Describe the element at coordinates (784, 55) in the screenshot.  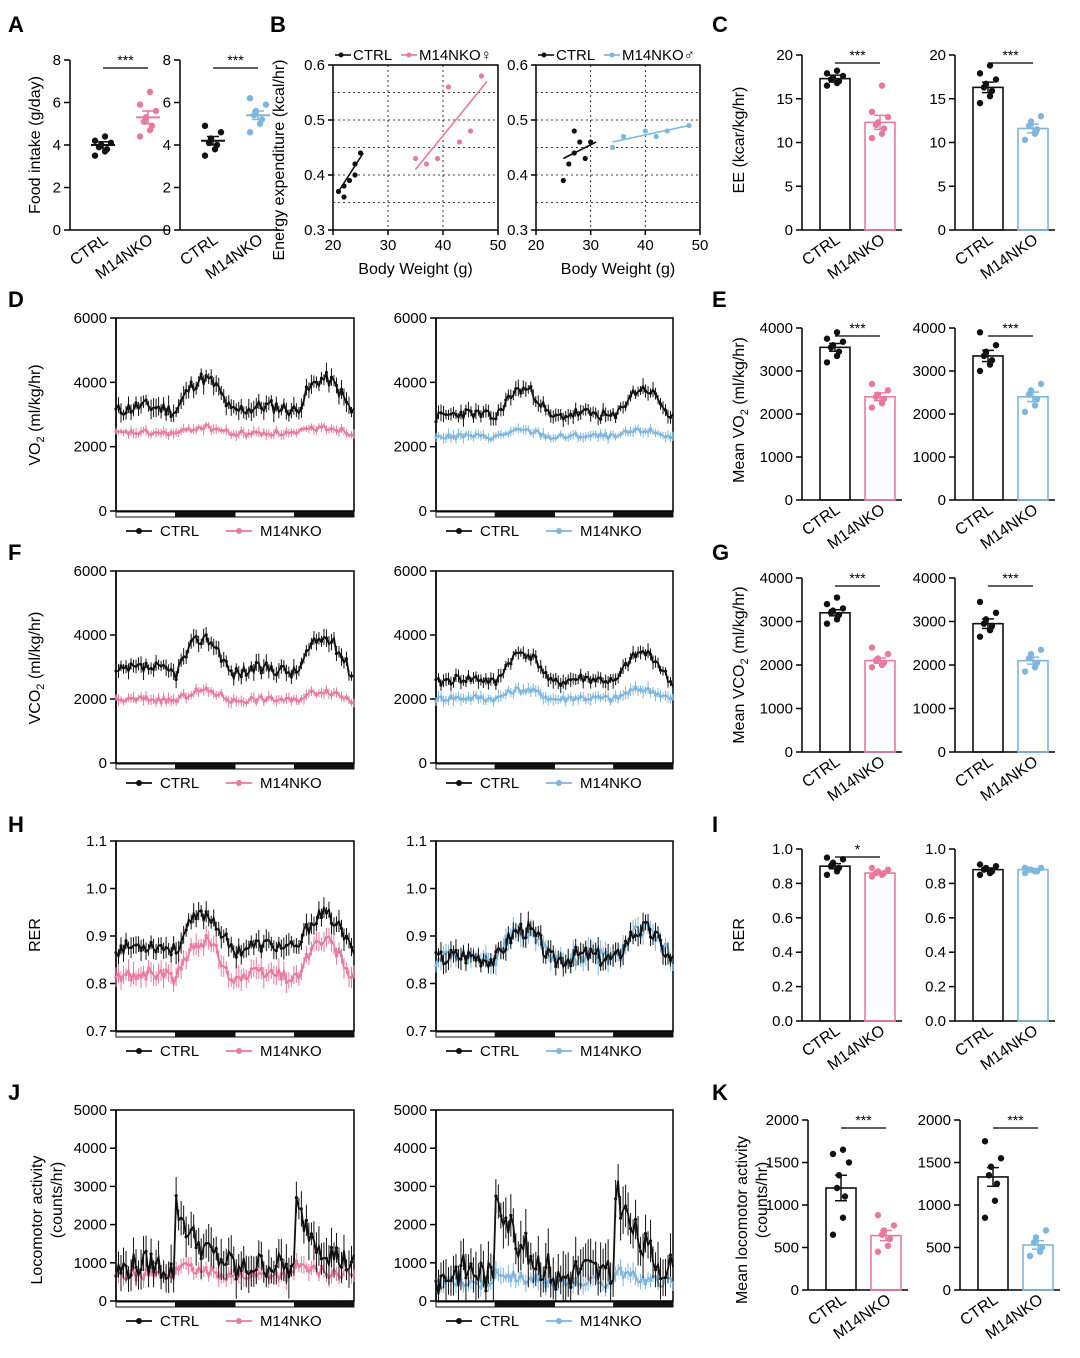
I see `y-tick-label: 20` at that location.